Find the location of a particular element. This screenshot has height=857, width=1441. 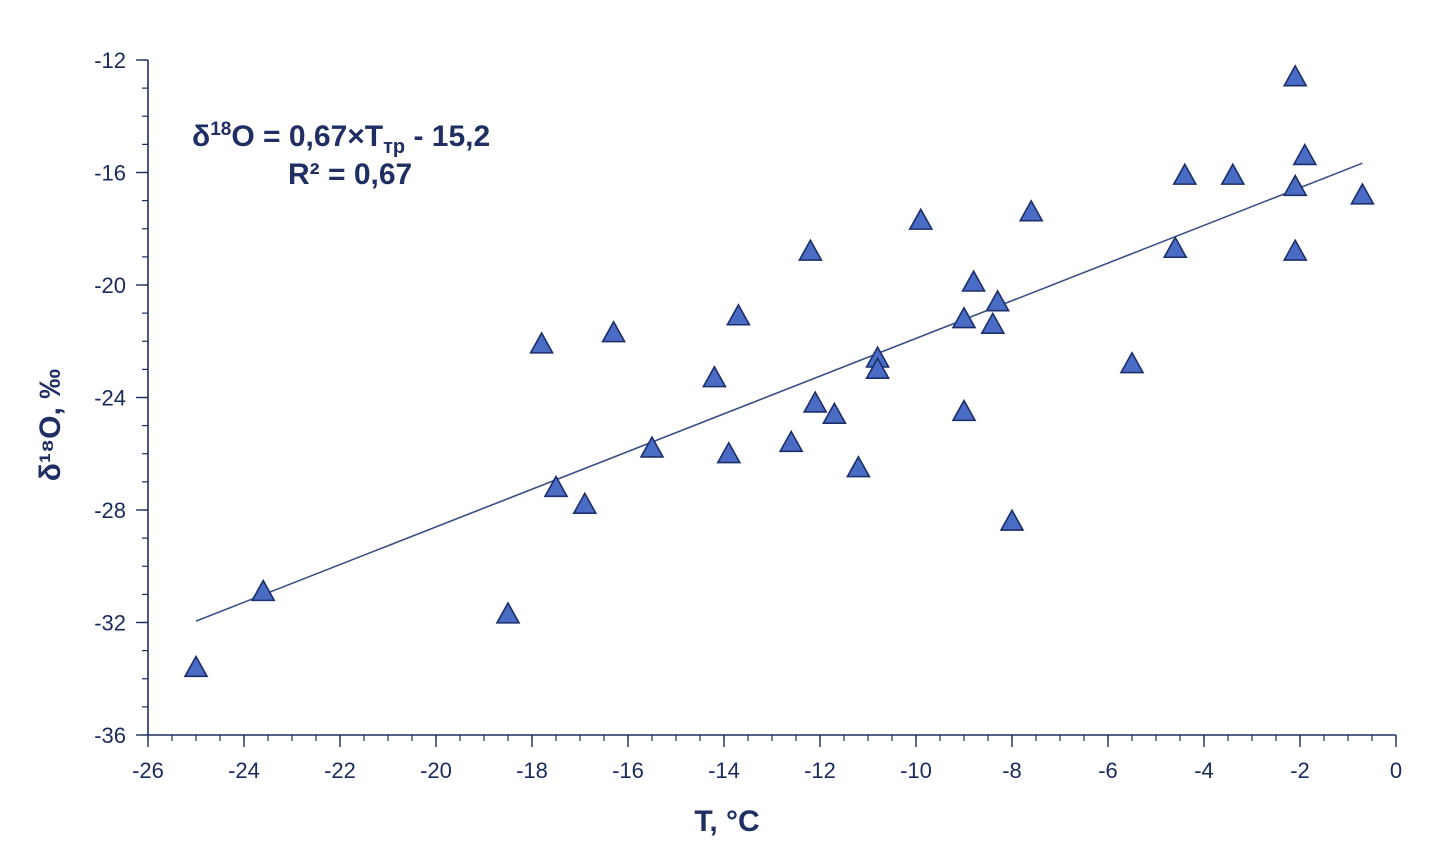

x-axis-title: T, °C is located at coordinates (726, 821).